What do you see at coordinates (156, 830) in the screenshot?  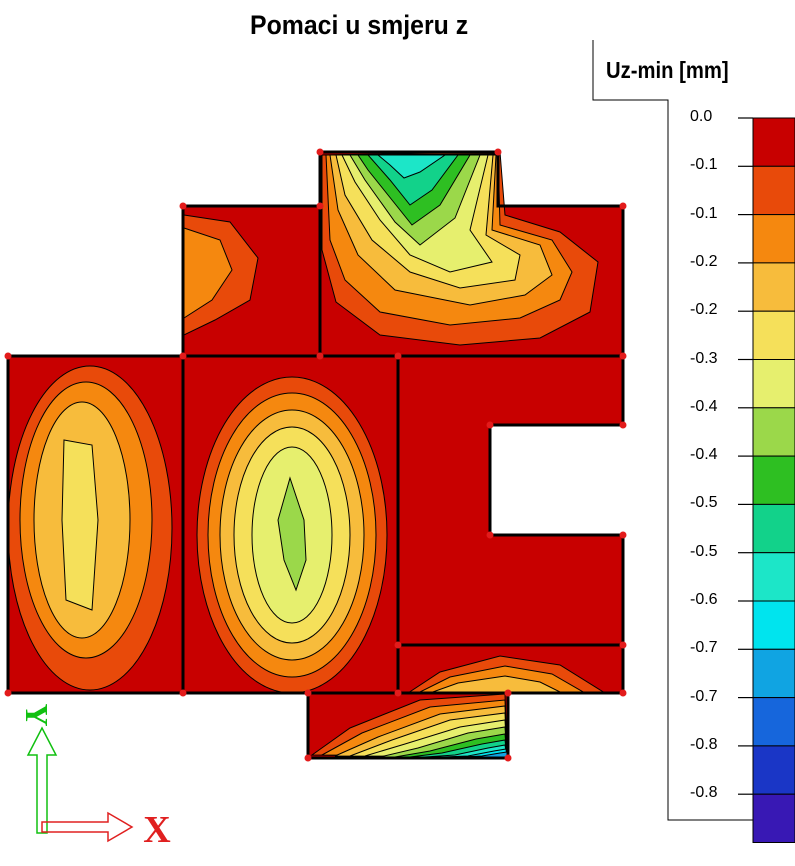 I see `x-axis-label: X` at bounding box center [156, 830].